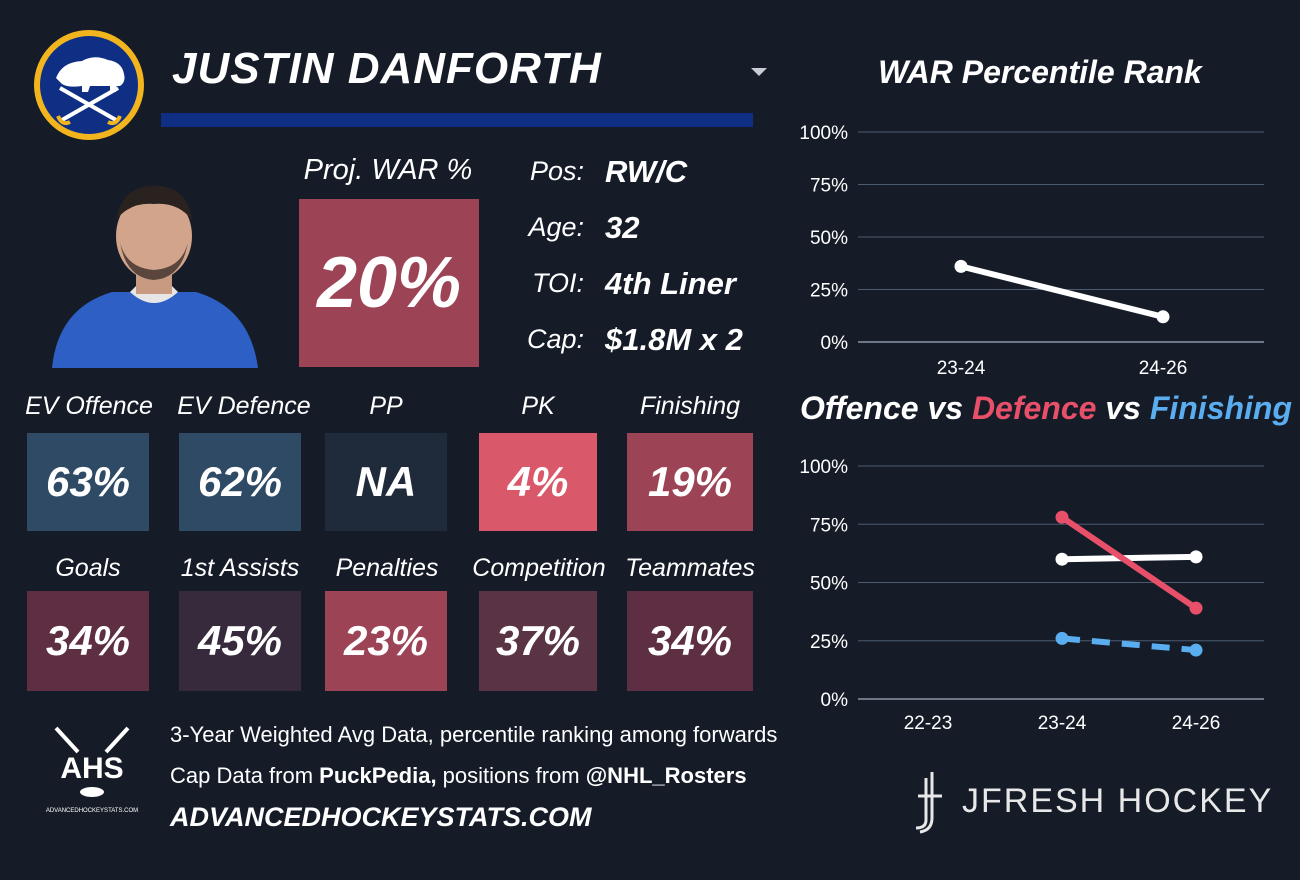 Image resolution: width=1300 pixels, height=880 pixels. Describe the element at coordinates (240, 641) in the screenshot. I see `stat-1st-assists-box: 45%` at that location.